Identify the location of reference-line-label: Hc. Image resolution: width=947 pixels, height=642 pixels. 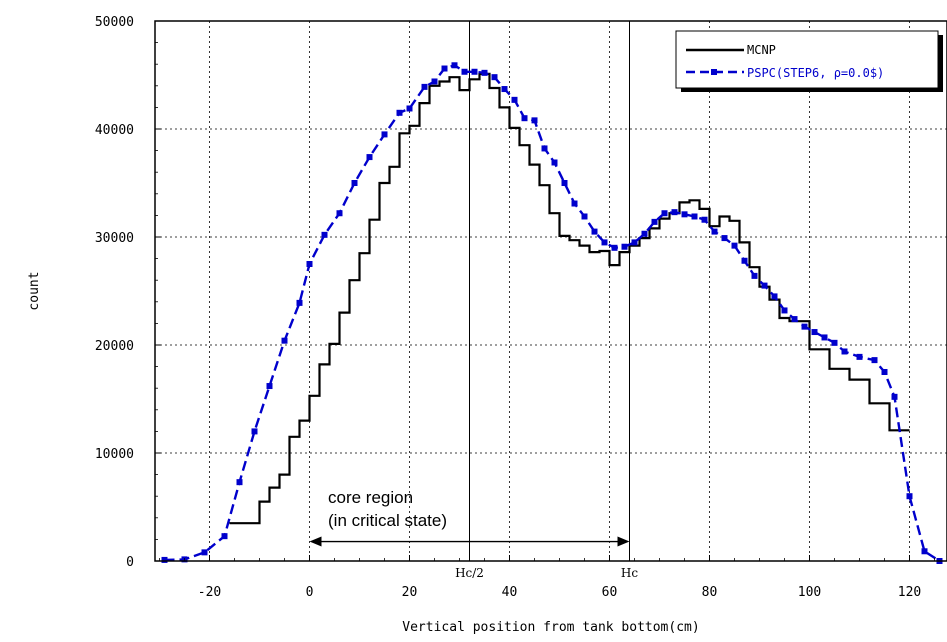
(629, 573).